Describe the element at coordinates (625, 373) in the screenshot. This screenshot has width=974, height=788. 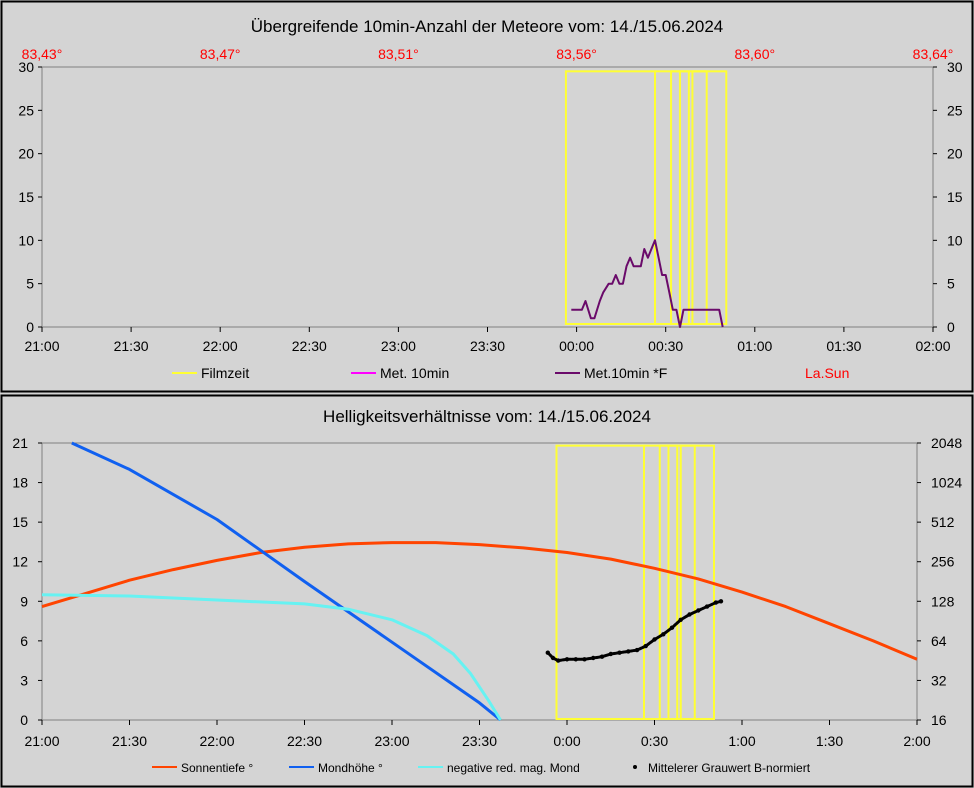
I see `legend-met10f-label: Met.10min *F` at that location.